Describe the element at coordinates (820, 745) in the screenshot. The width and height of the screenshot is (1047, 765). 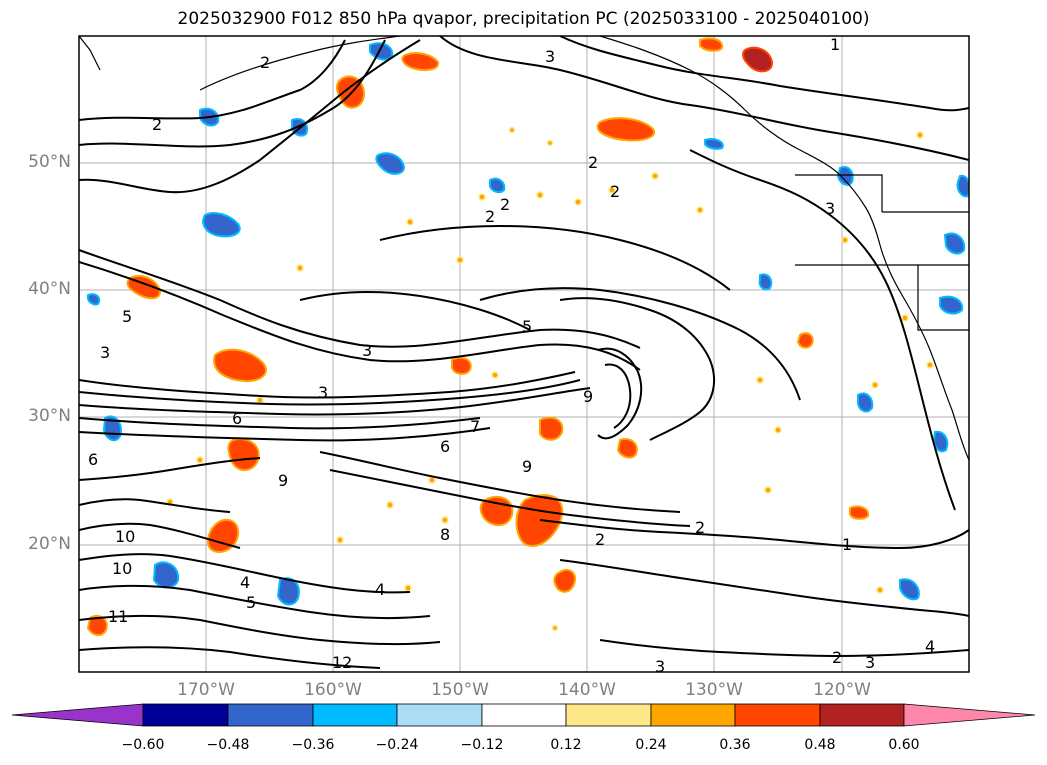
I see `colorbar-tick-label: 0.48` at that location.